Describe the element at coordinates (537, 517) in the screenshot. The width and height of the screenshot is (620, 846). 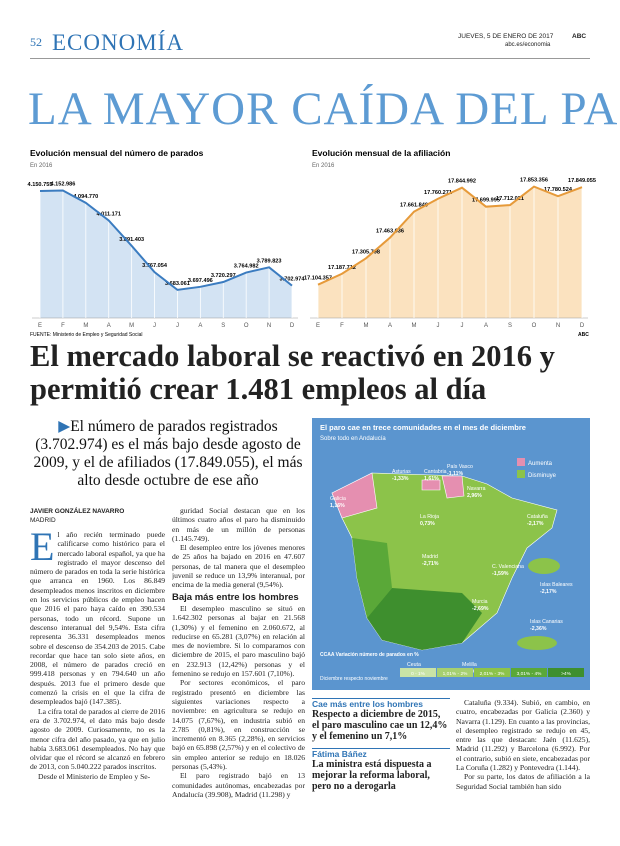
I see `region-name: Cataluña` at that location.